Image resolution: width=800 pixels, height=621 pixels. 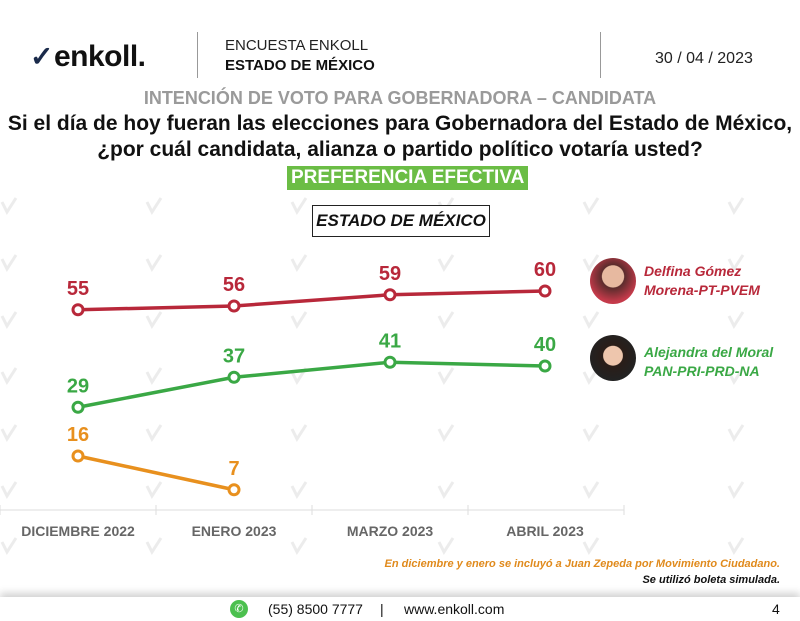 What do you see at coordinates (702, 281) in the screenshot?
I see `candidate-label-delfina: Delfina Gómez Morena-PT-PVEM` at bounding box center [702, 281].